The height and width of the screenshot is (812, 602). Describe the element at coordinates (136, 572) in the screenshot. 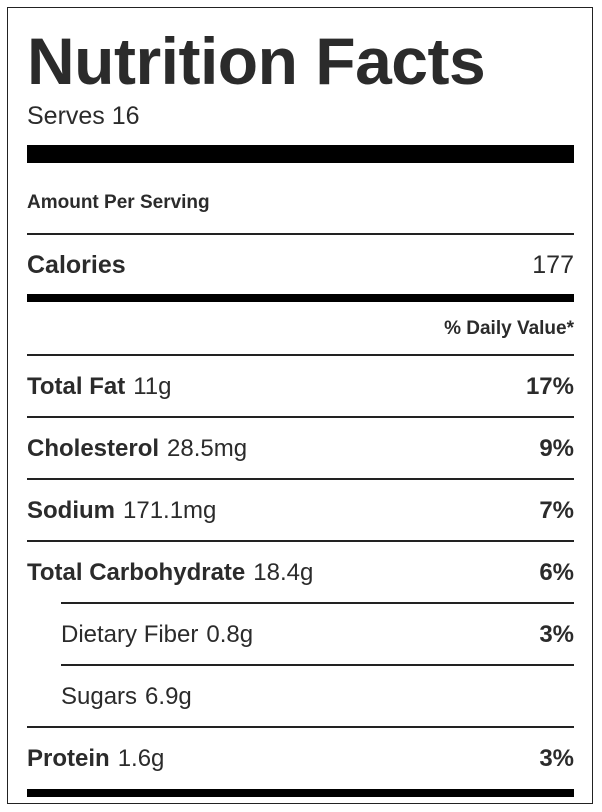

I see `nutrient-name: Total Carbohydrate` at that location.